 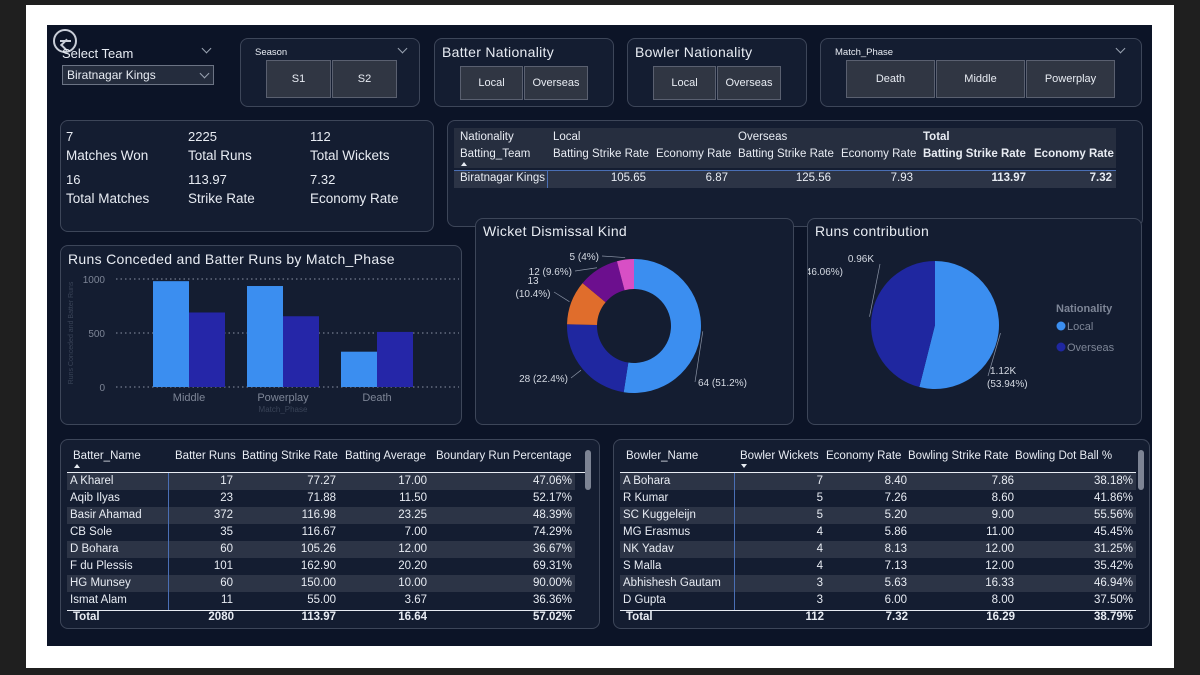 I want to click on matrix-data-row, so click(x=785, y=179).